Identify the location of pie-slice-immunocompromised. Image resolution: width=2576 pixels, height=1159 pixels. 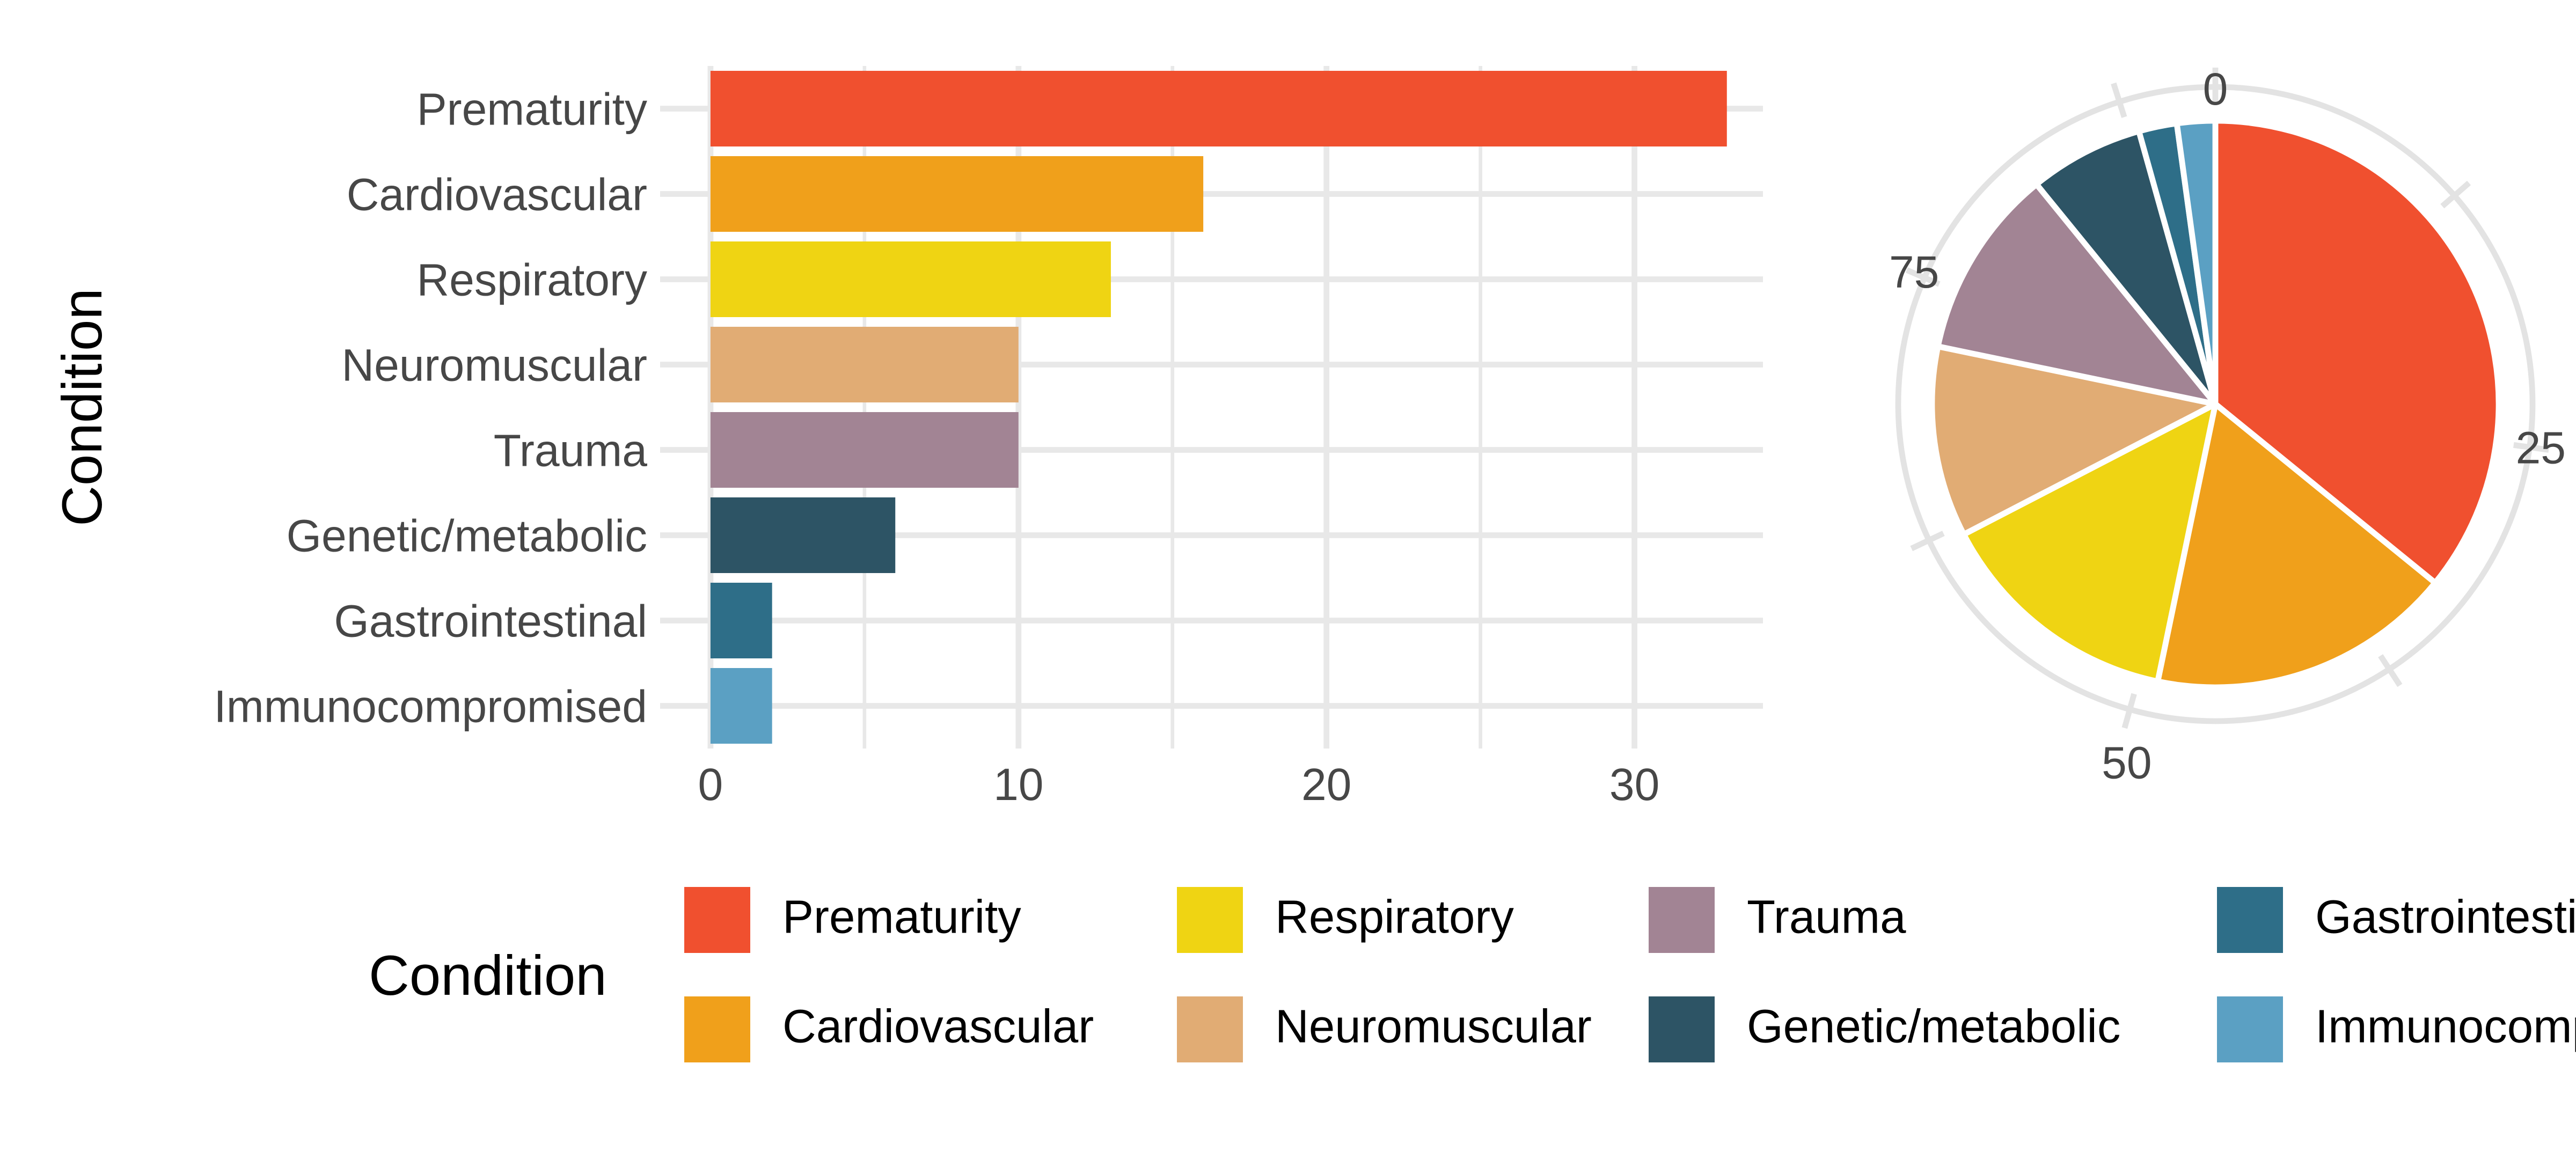
(2196, 262).